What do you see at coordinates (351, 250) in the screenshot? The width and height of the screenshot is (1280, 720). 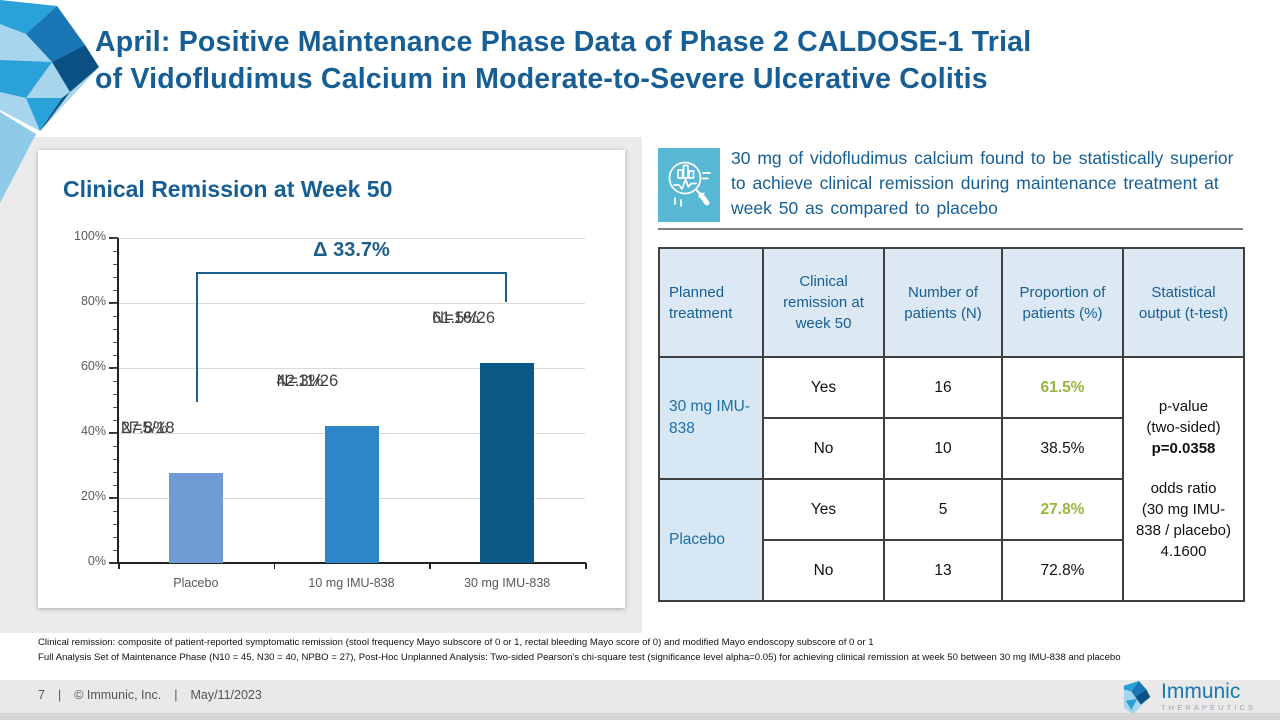 I see `delta-annotation: Δ 33.7%` at bounding box center [351, 250].